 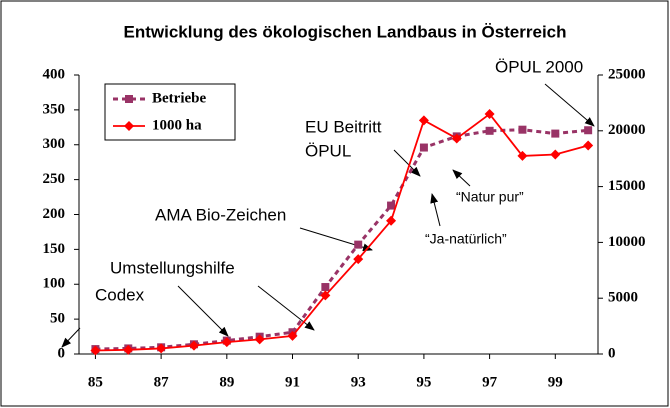 What do you see at coordinates (226, 382) in the screenshot?
I see `x-tick-label: 89` at bounding box center [226, 382].